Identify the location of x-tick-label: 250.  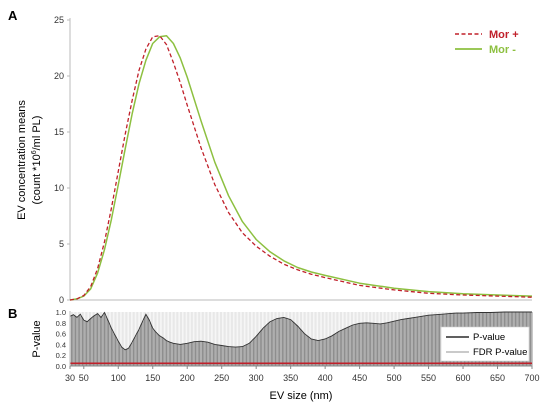
(221, 378).